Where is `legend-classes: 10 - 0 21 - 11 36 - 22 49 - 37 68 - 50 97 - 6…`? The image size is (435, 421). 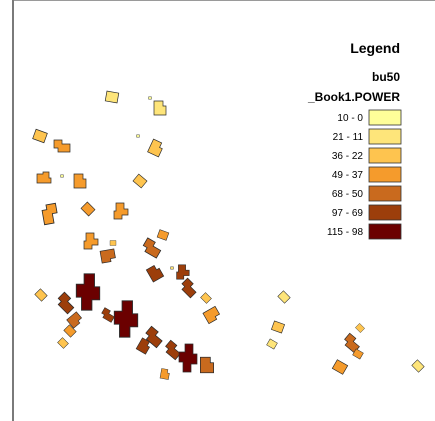 legend-classes: 10 - 0 21 - 11 36 - 22 49 - 37 68 - 50 97 - 6… is located at coordinates (364, 174).